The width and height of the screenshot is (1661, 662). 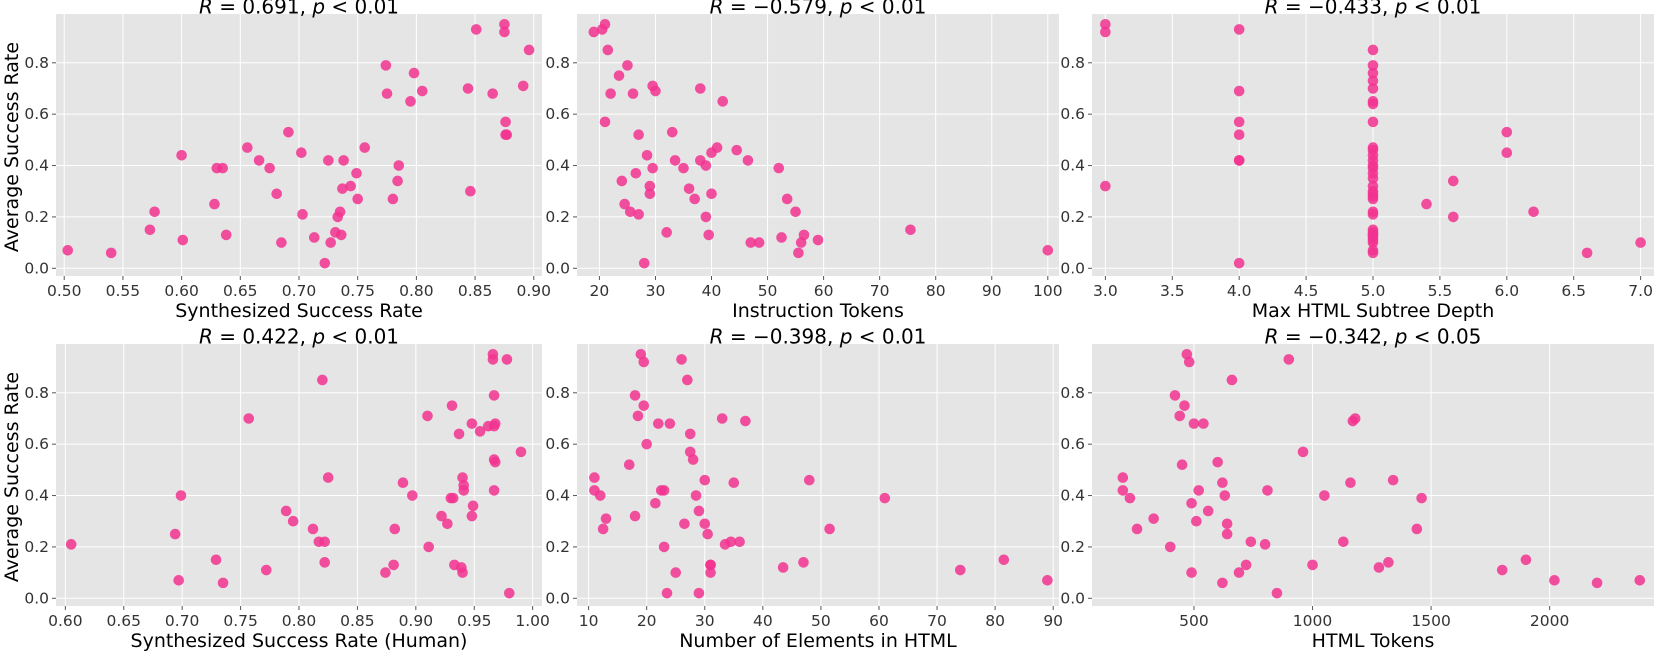 What do you see at coordinates (1306, 291) in the screenshot?
I see `x-tick-label: 4.5` at bounding box center [1306, 291].